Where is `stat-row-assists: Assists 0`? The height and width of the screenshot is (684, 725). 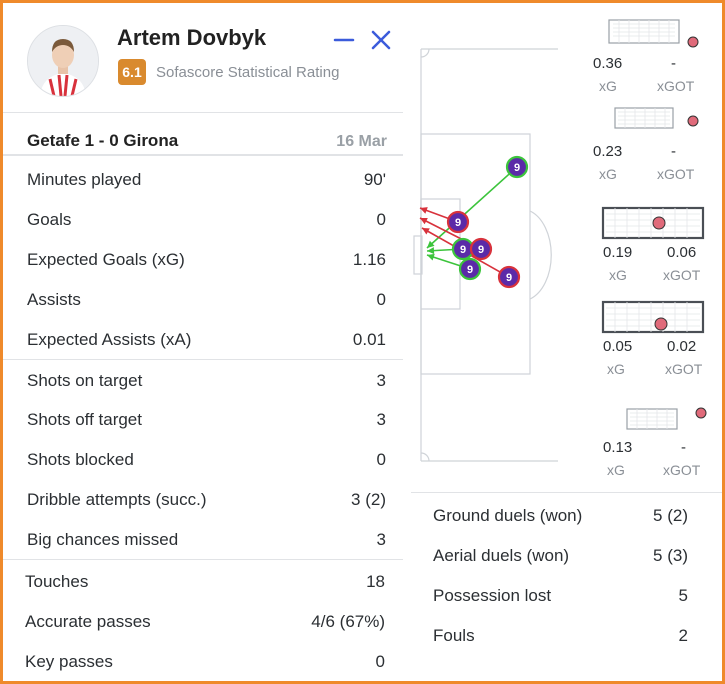 stat-row-assists: Assists 0 is located at coordinates (203, 302).